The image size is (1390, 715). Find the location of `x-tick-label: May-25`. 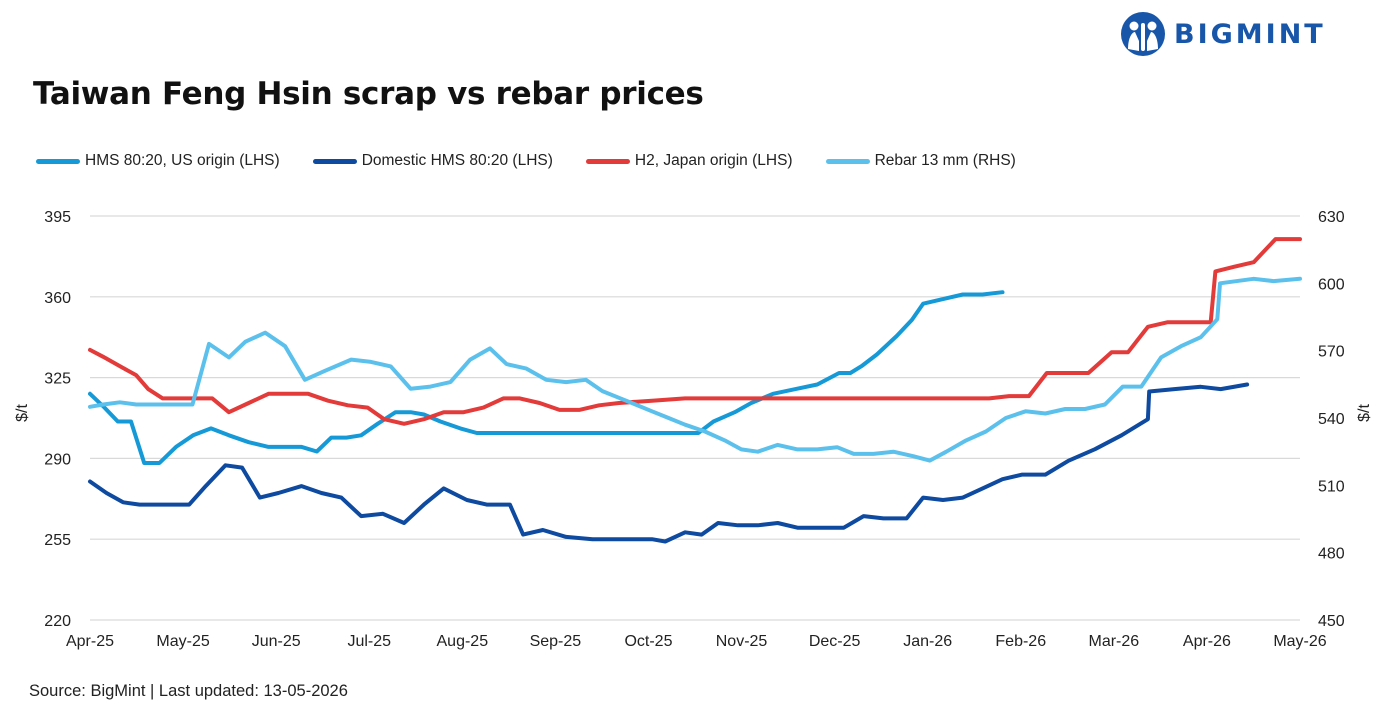

x-tick-label: May-25 is located at coordinates (182, 641).